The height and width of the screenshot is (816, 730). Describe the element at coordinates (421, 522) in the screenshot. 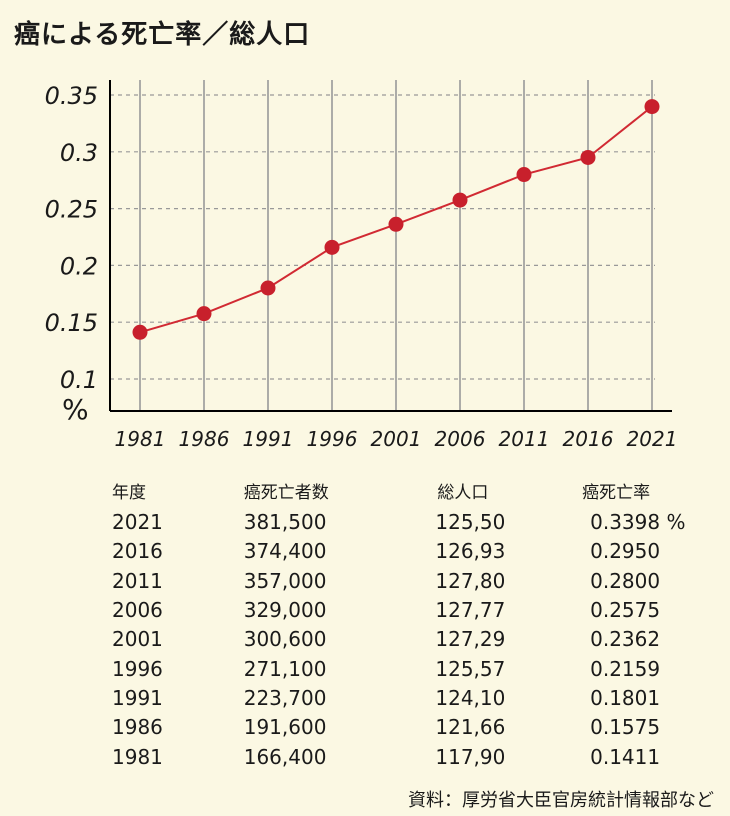

I see `table-row: 2021 381,500 125,50 0.3398 %` at that location.